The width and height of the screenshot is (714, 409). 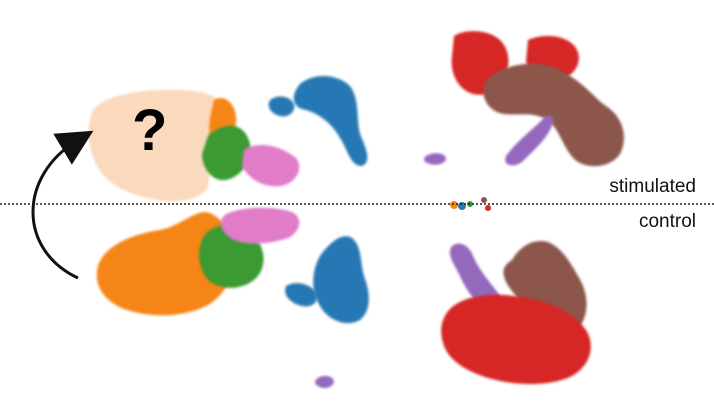 I want to click on brown-cluster-stim, so click(x=553, y=115).